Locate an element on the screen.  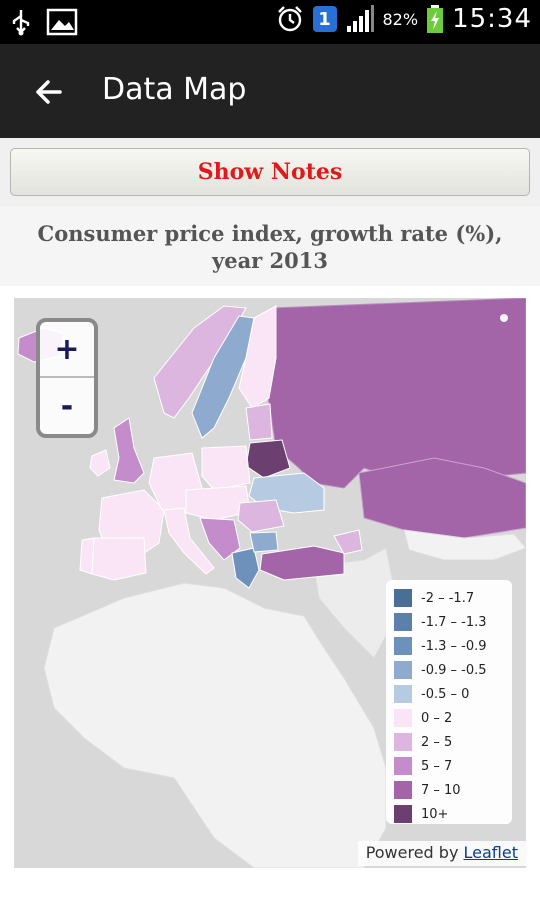
map-attribution: Powered by Leaflet is located at coordinates (441, 853).